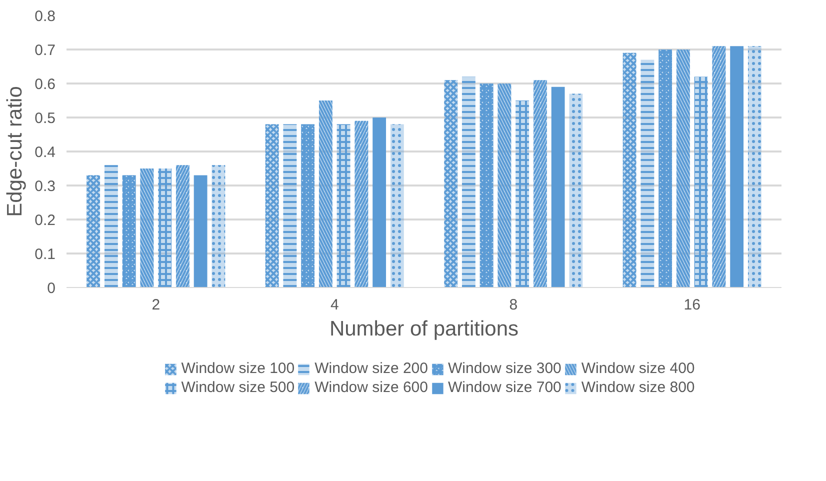 Image resolution: width=826 pixels, height=481 pixels. What do you see at coordinates (45, 152) in the screenshot?
I see `y-tick-label: 0.4` at bounding box center [45, 152].